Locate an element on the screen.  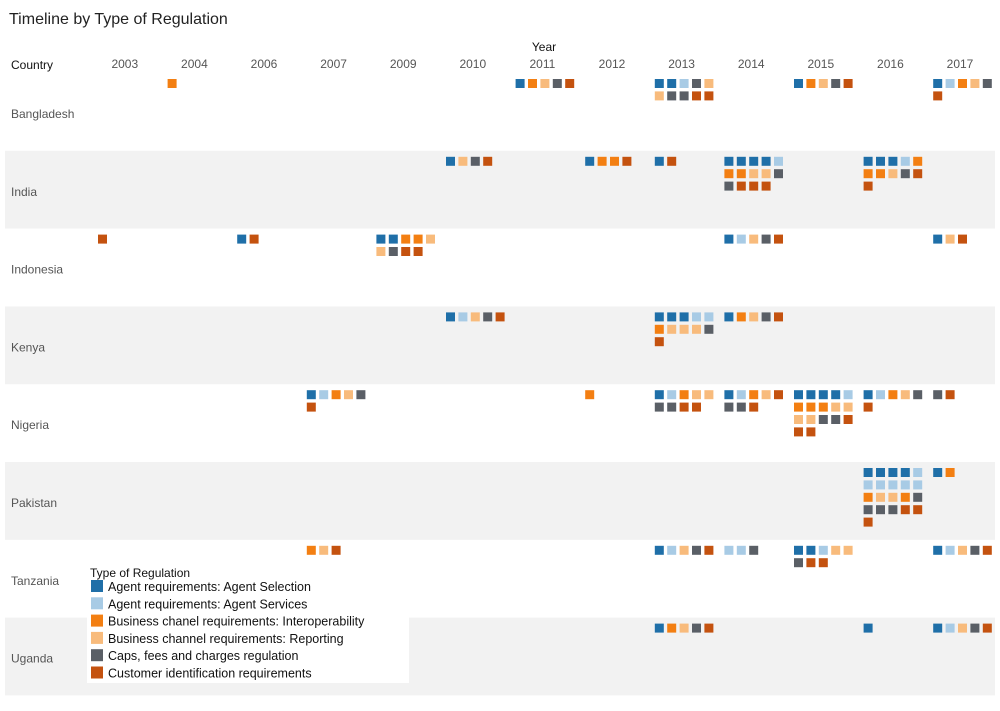
country-label: Indonesia is located at coordinates (37, 270).